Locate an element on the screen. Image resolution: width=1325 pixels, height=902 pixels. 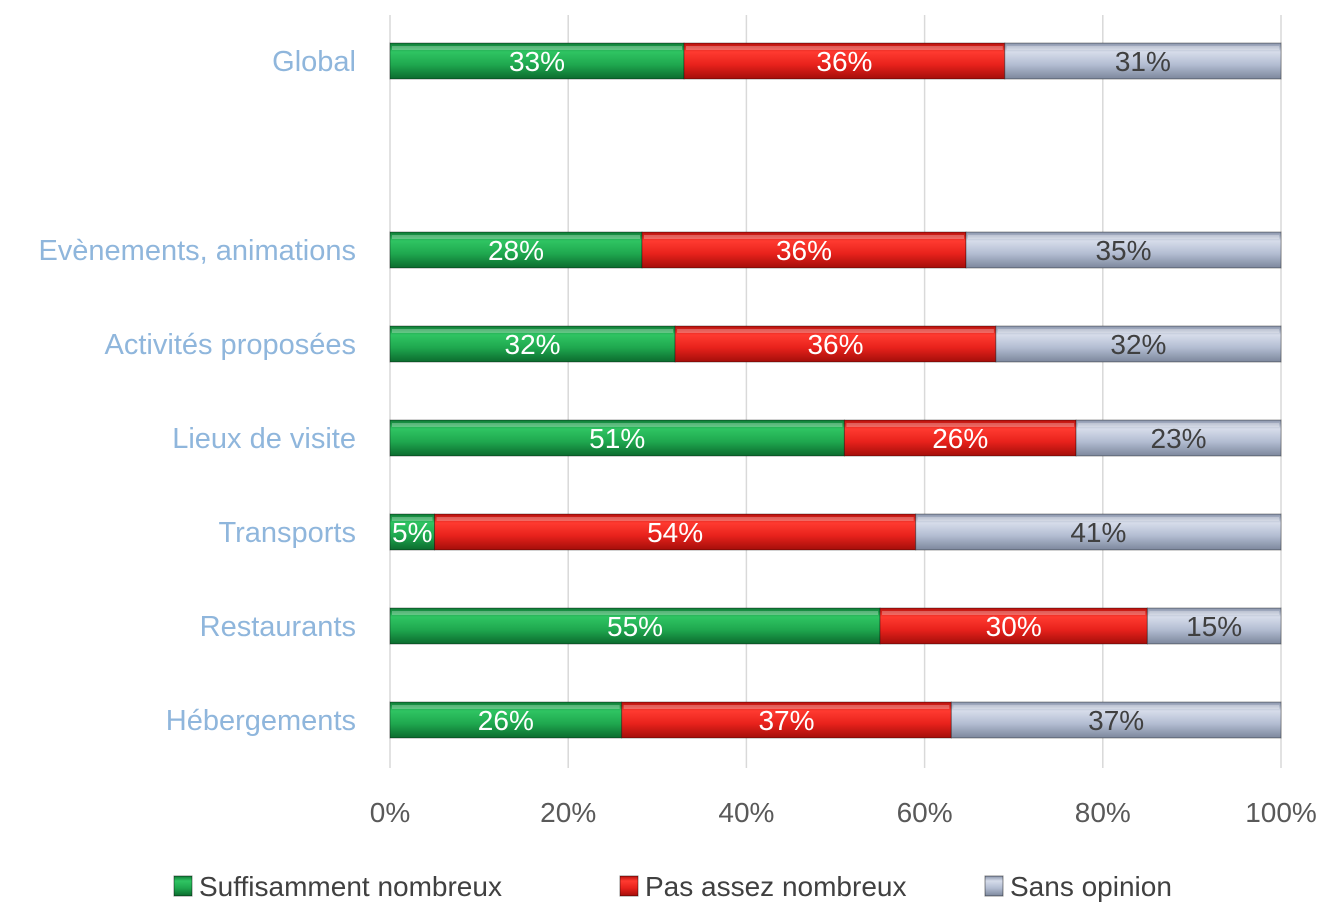
bar-segment-suffisamment-nombreux: 55% is located at coordinates (635, 626).